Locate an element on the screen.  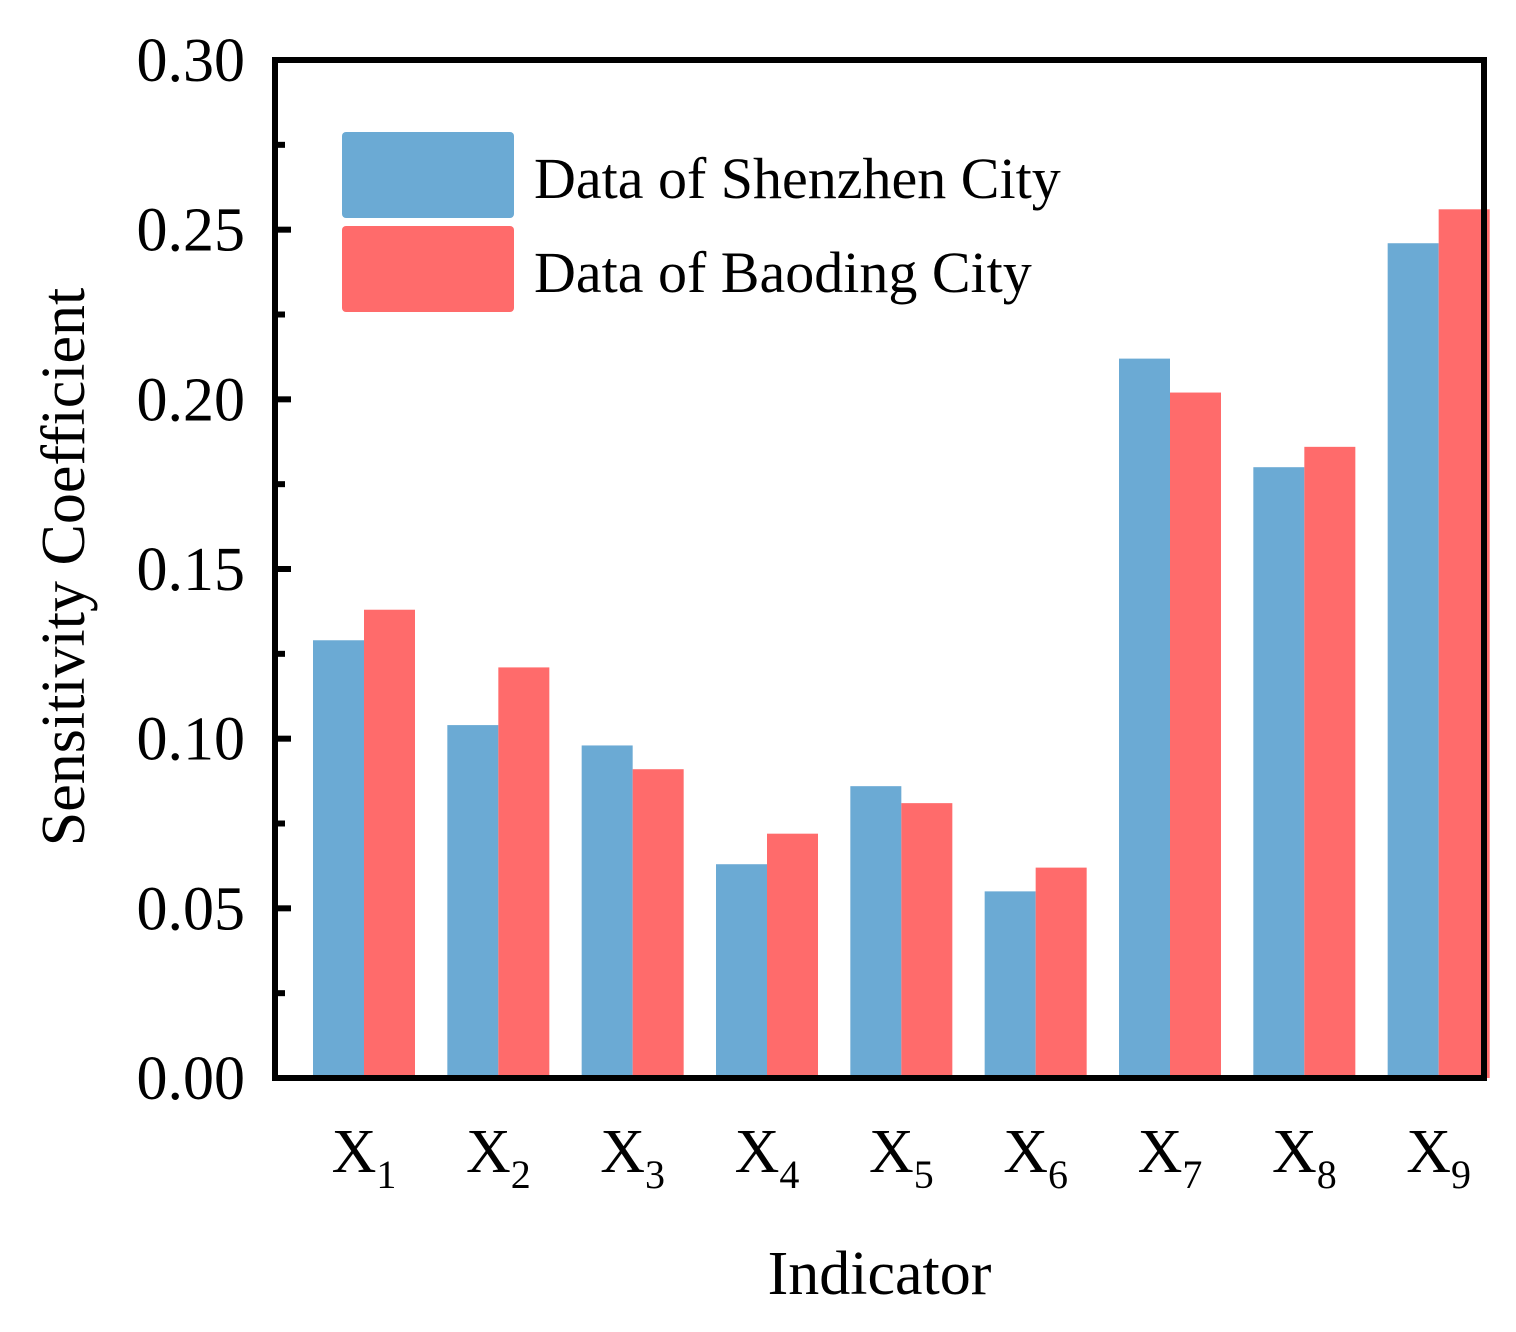
y-tick-label: 0.20 is located at coordinates (191, 400).